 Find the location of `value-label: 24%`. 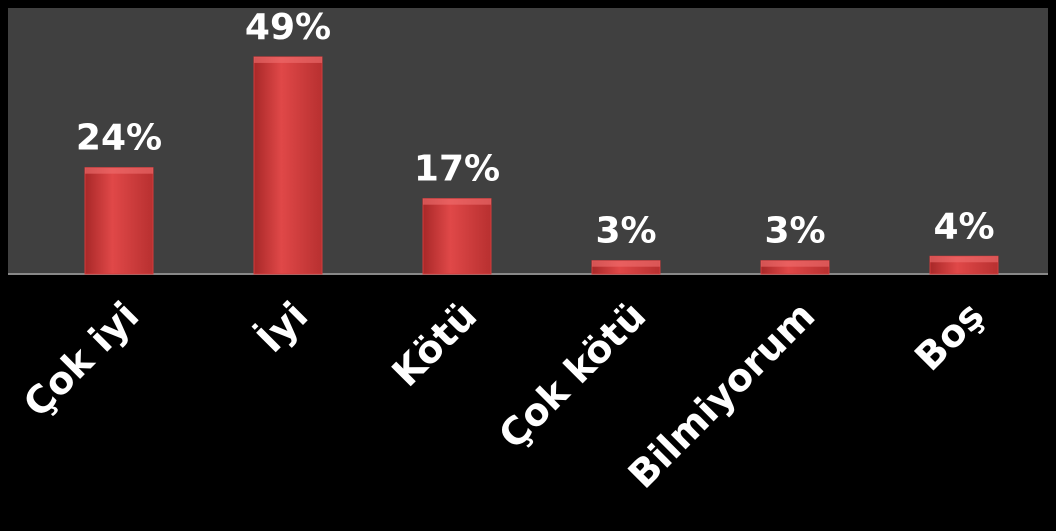

value-label: 24% is located at coordinates (119, 138).